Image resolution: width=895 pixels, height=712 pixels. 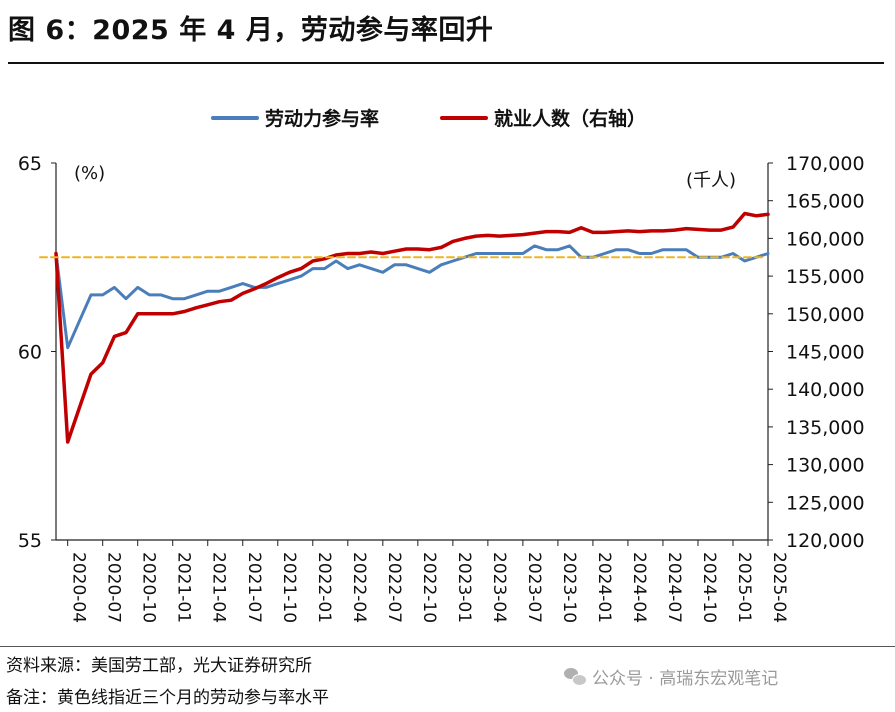 I want to click on right-tick-label: 155,000, so click(x=825, y=277).